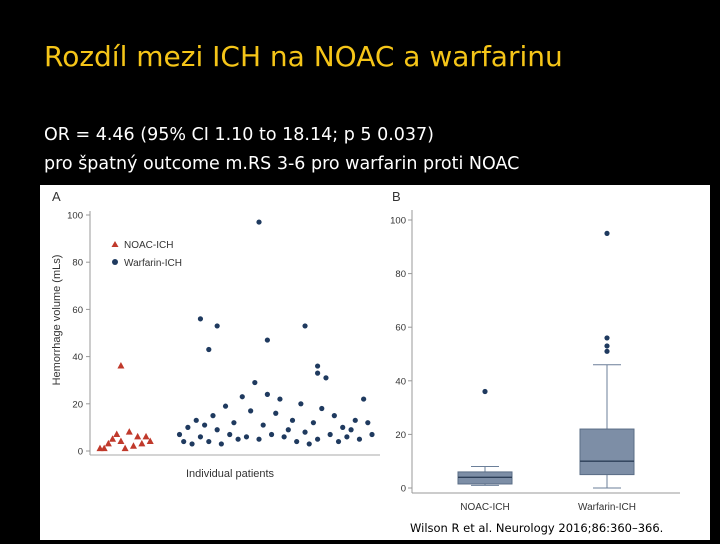 The image size is (720, 544). I want to click on legend-noac-marker, so click(115, 244).